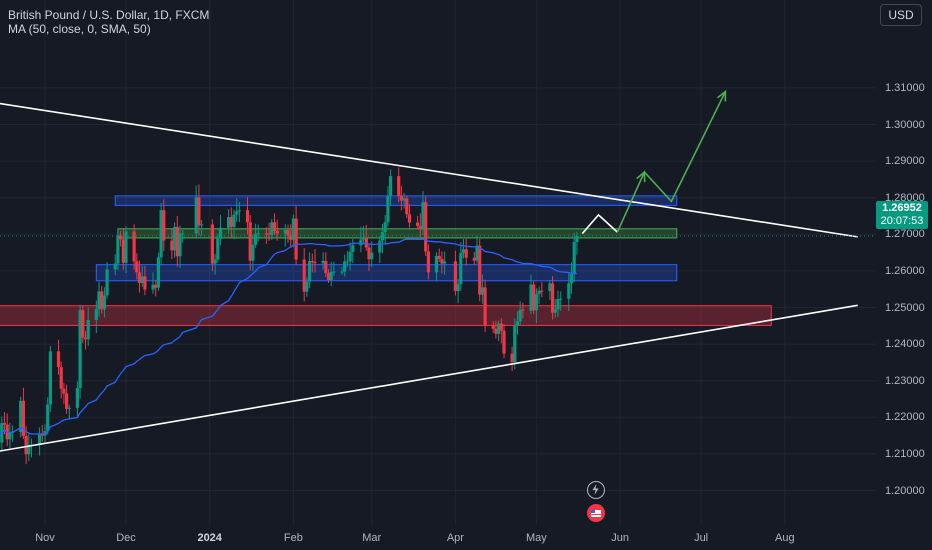  I want to click on lightning-icon, so click(596, 490).